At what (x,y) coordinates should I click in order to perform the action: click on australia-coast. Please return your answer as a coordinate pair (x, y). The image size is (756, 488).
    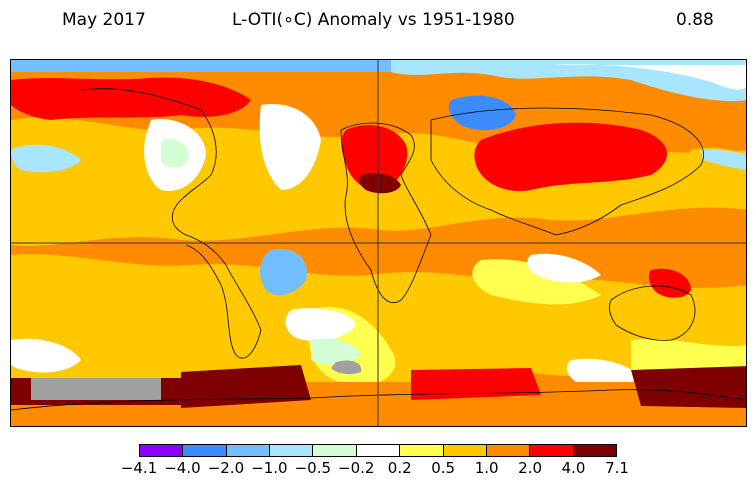
    Looking at the image, I should click on (652, 313).